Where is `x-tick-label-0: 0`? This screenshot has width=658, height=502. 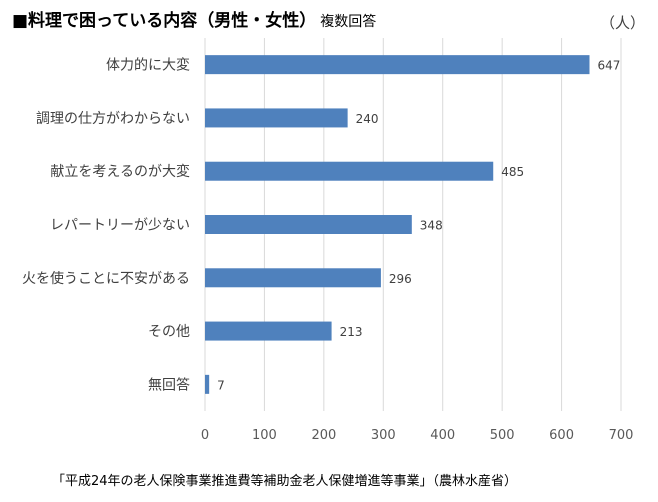
x-tick-label-0: 0 is located at coordinates (205, 435).